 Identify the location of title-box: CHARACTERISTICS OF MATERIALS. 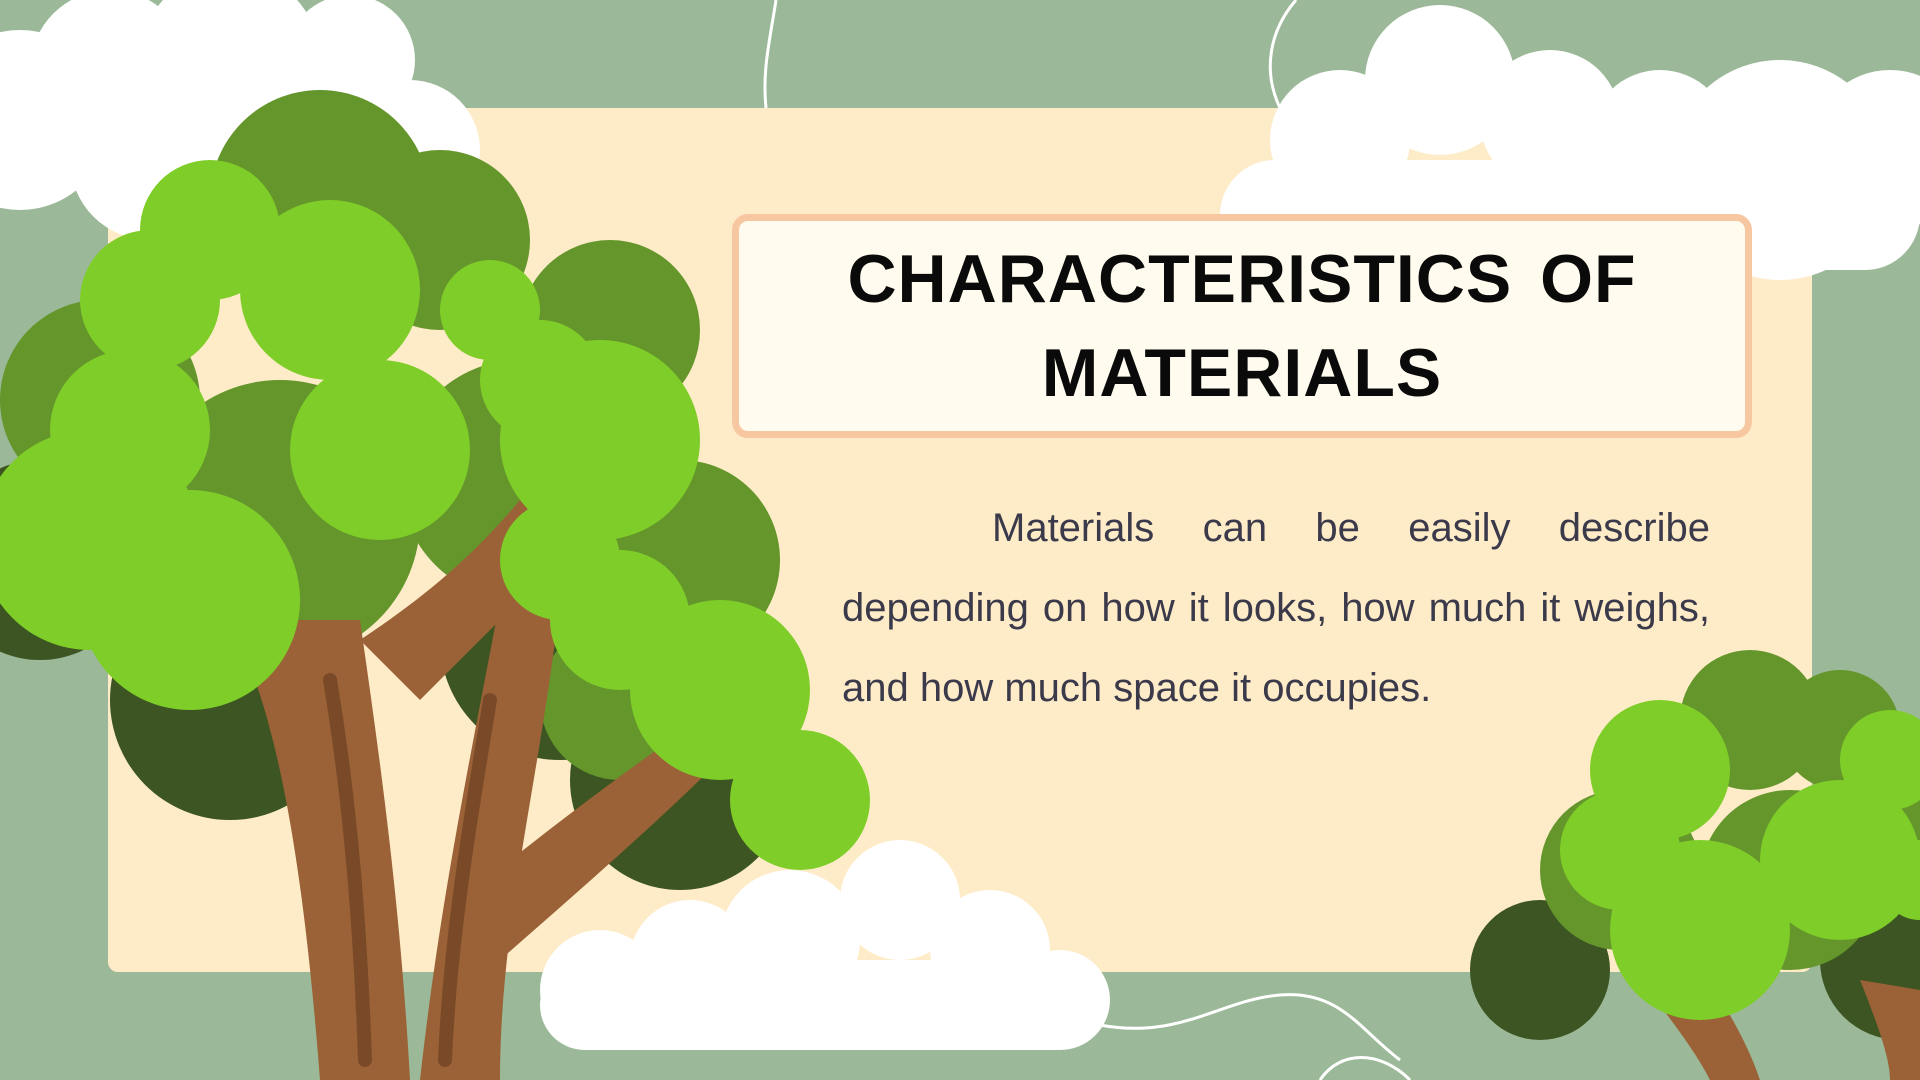
(1242, 326).